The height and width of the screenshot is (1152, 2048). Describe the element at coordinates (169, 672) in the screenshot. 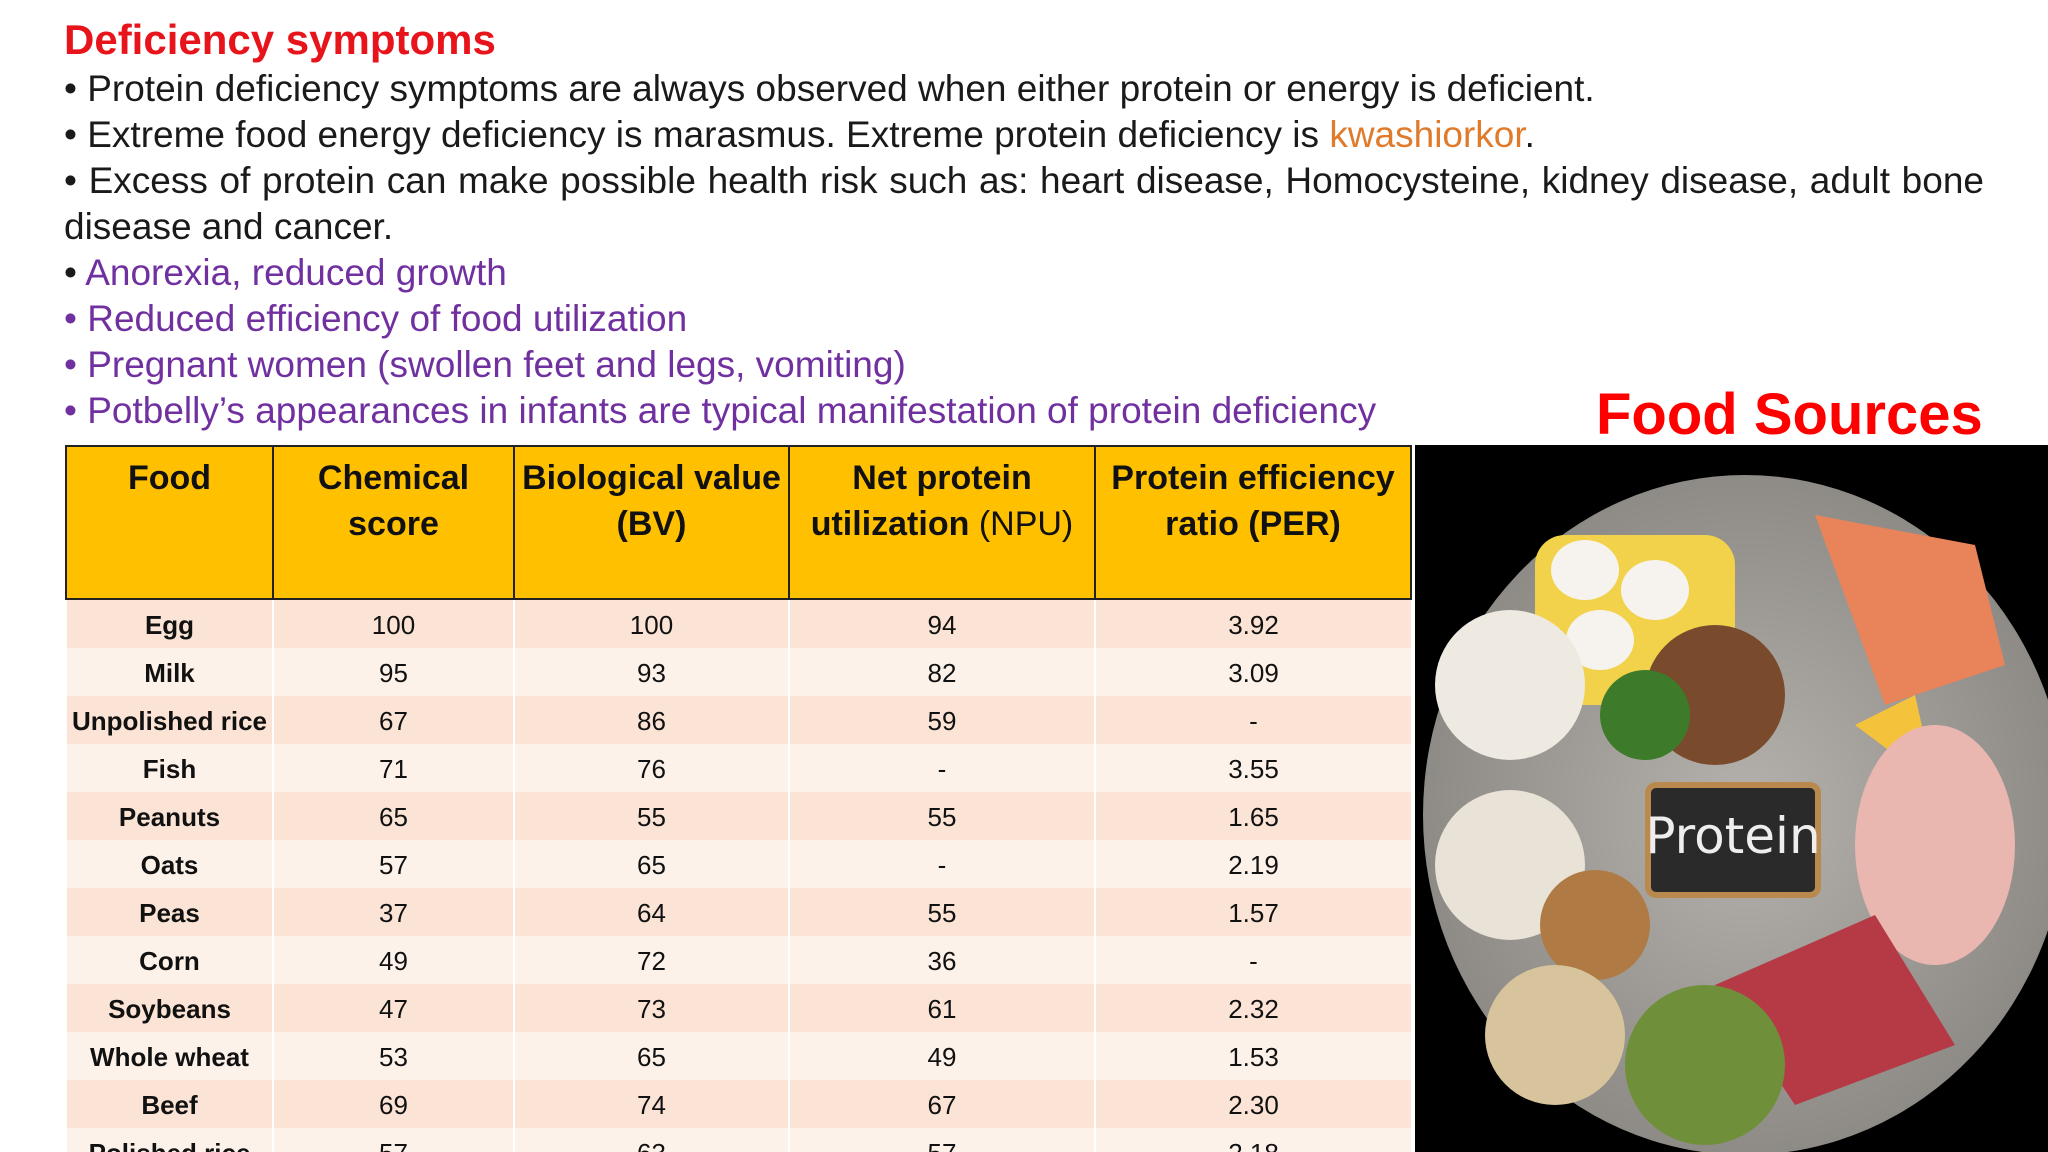

I see `food-cell: Milk` at that location.